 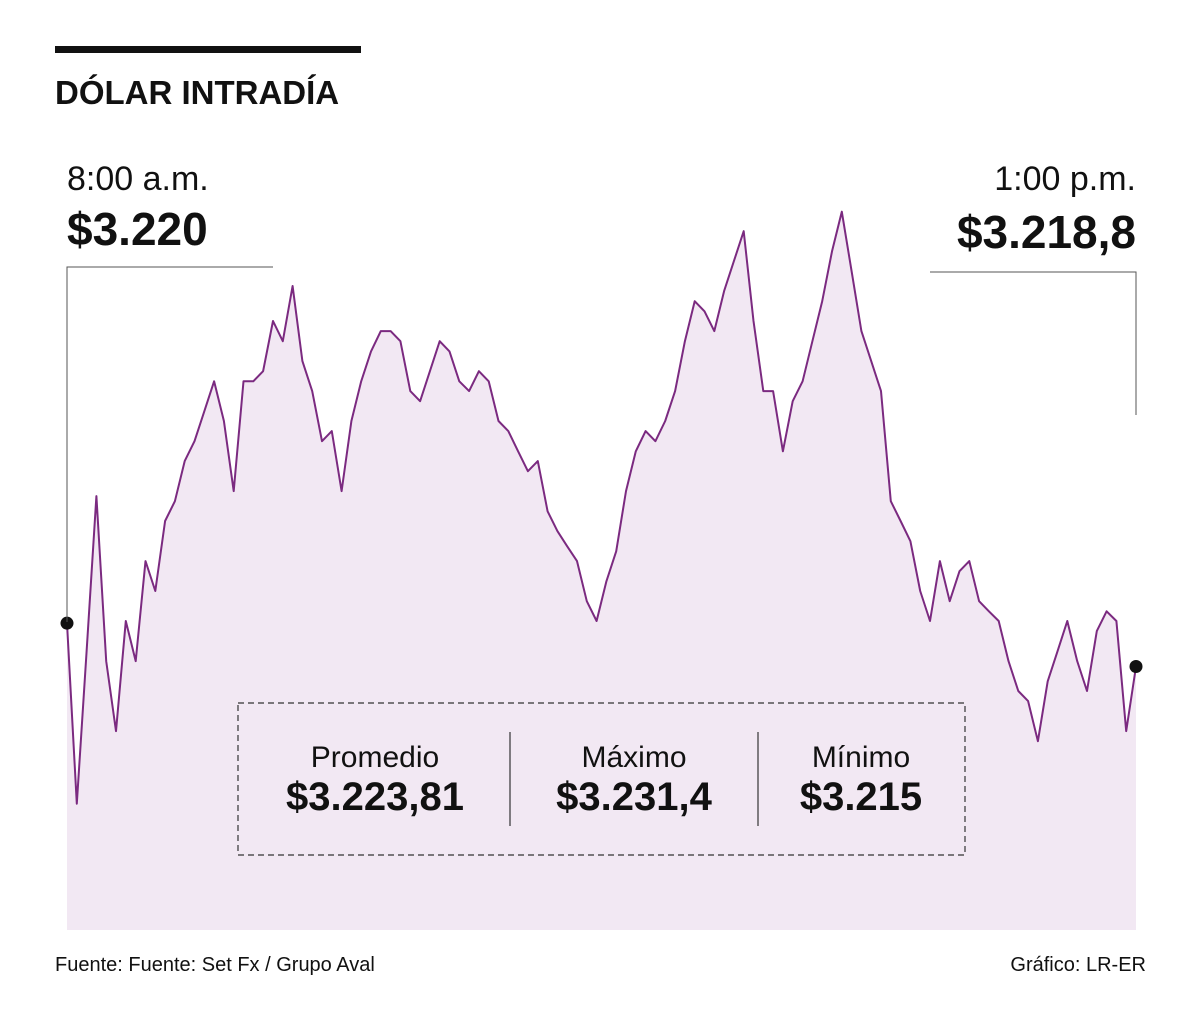 I want to click on end-dot, so click(x=1136, y=666).